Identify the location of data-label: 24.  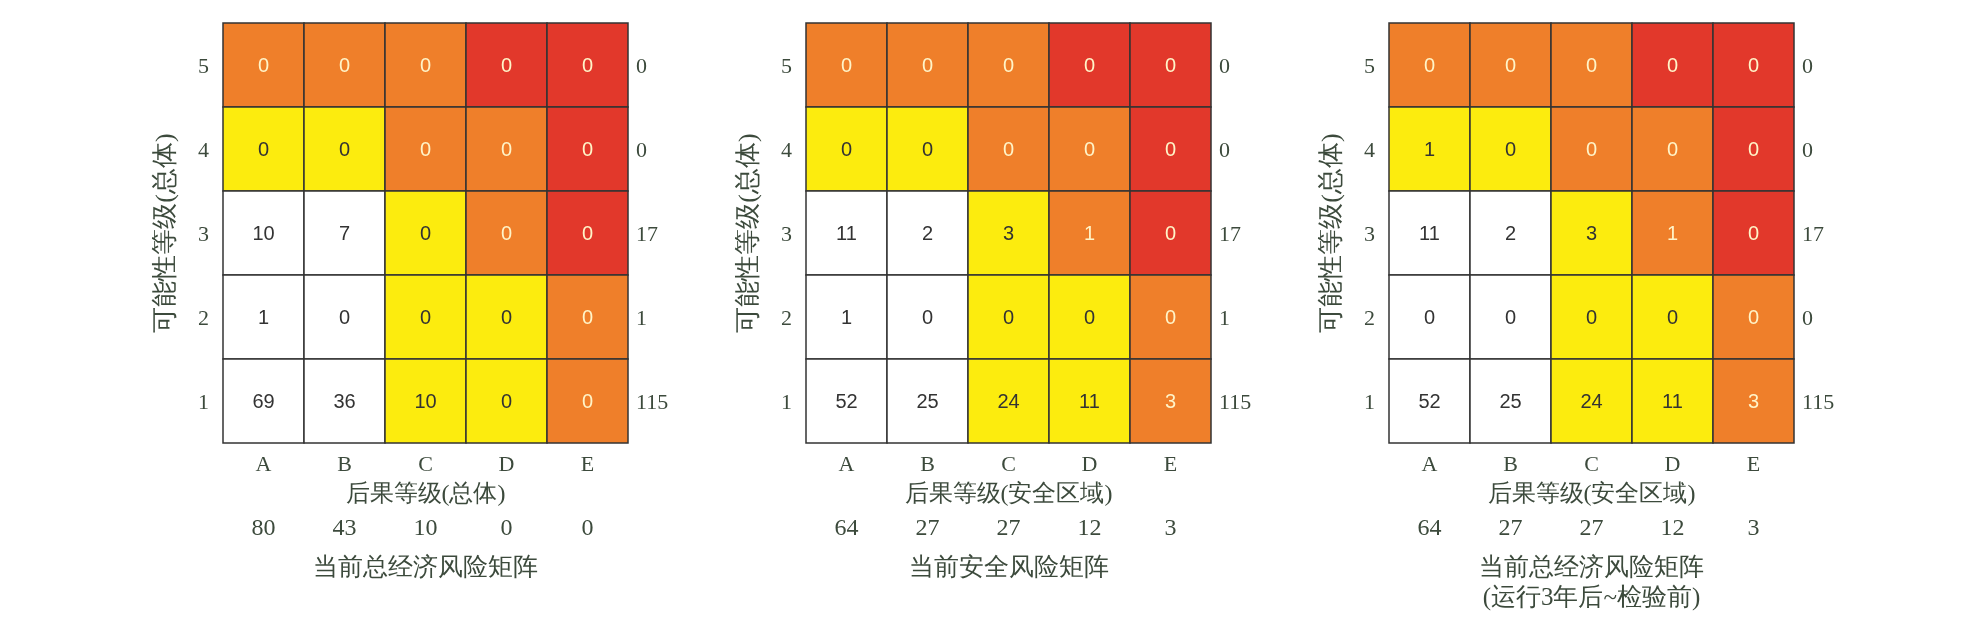
(1591, 401).